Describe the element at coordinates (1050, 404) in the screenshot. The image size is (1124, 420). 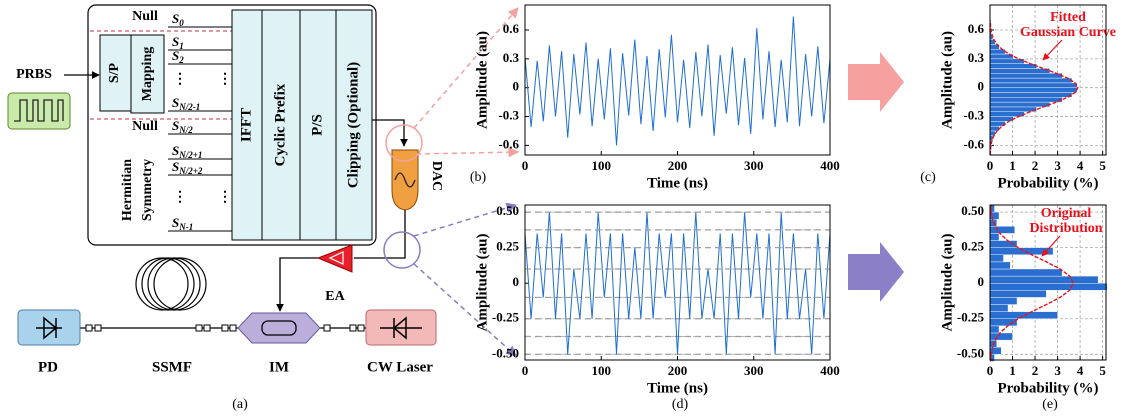
I see `panel-label: (e)` at that location.